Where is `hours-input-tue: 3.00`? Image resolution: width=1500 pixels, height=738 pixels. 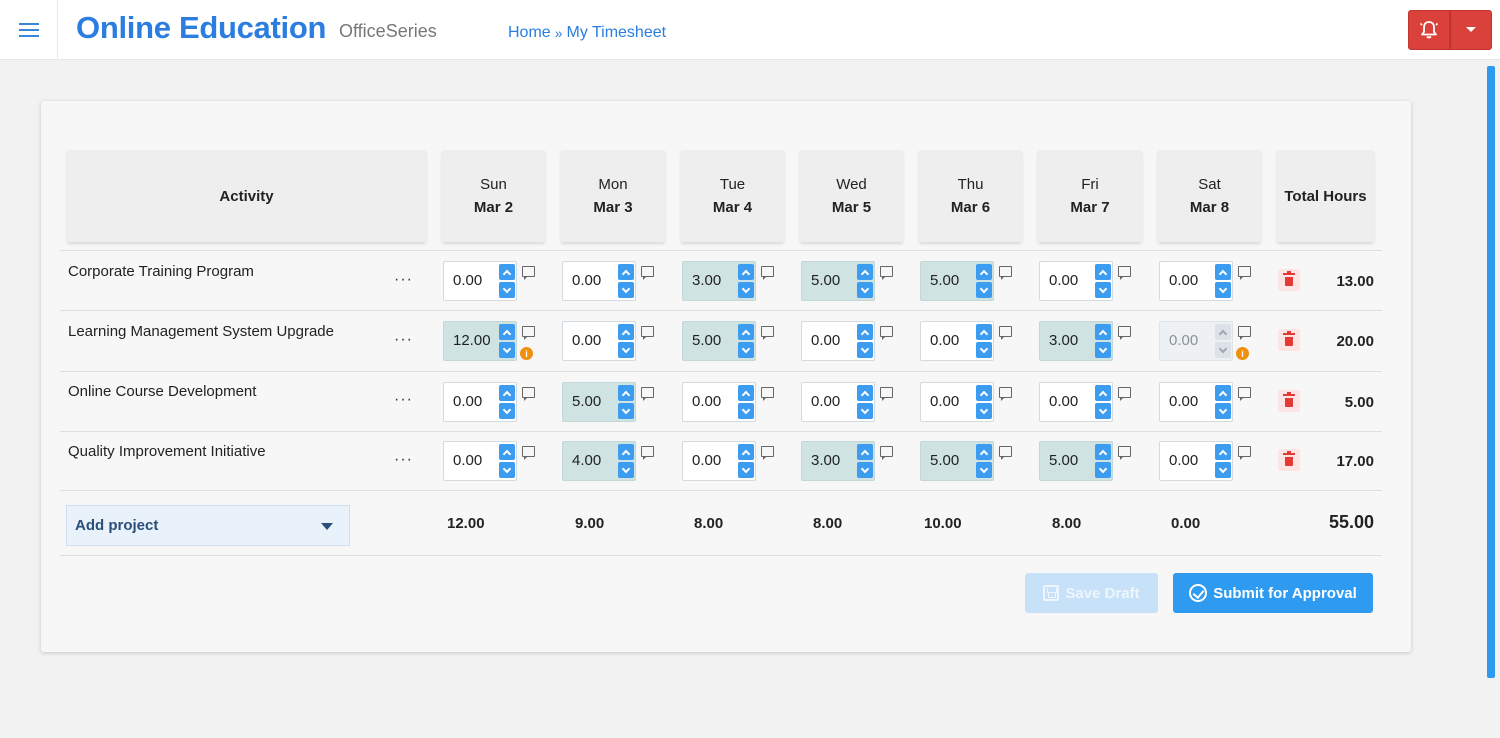 hours-input-tue: 3.00 is located at coordinates (719, 281).